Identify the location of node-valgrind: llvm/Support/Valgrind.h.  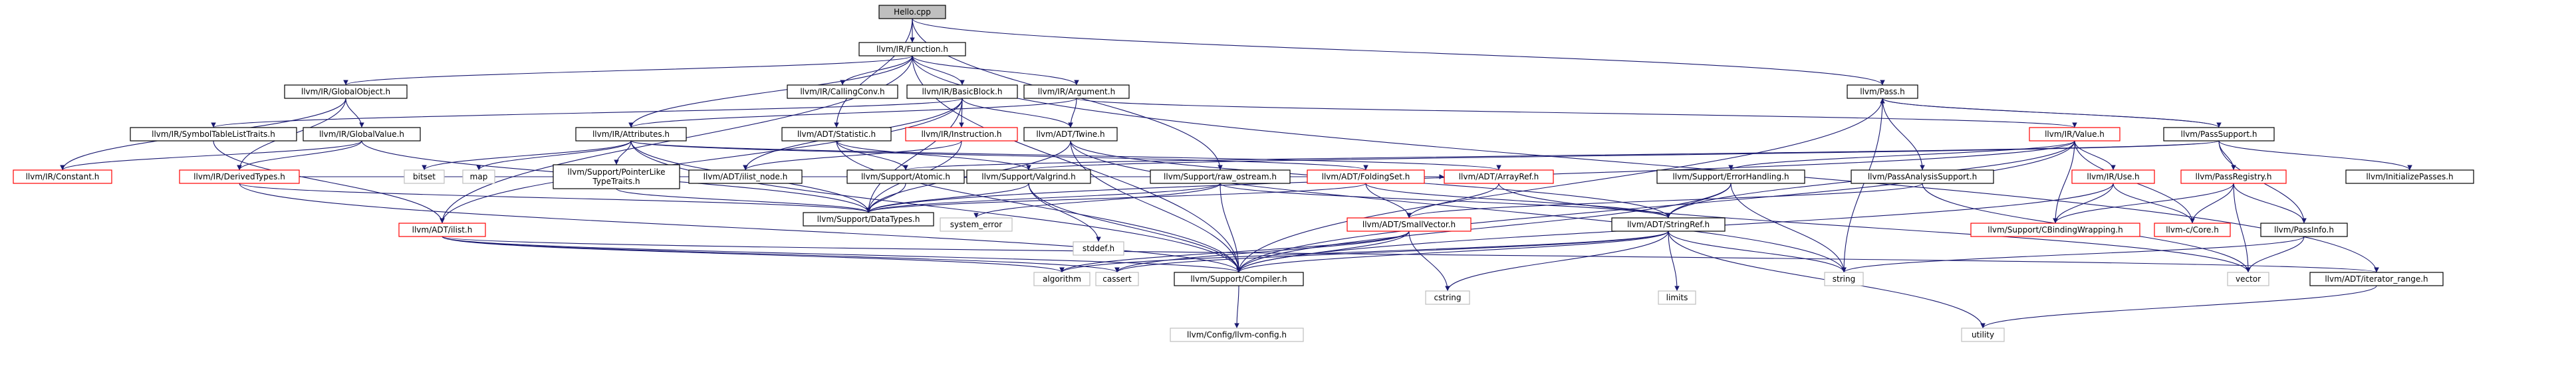
(1028, 176).